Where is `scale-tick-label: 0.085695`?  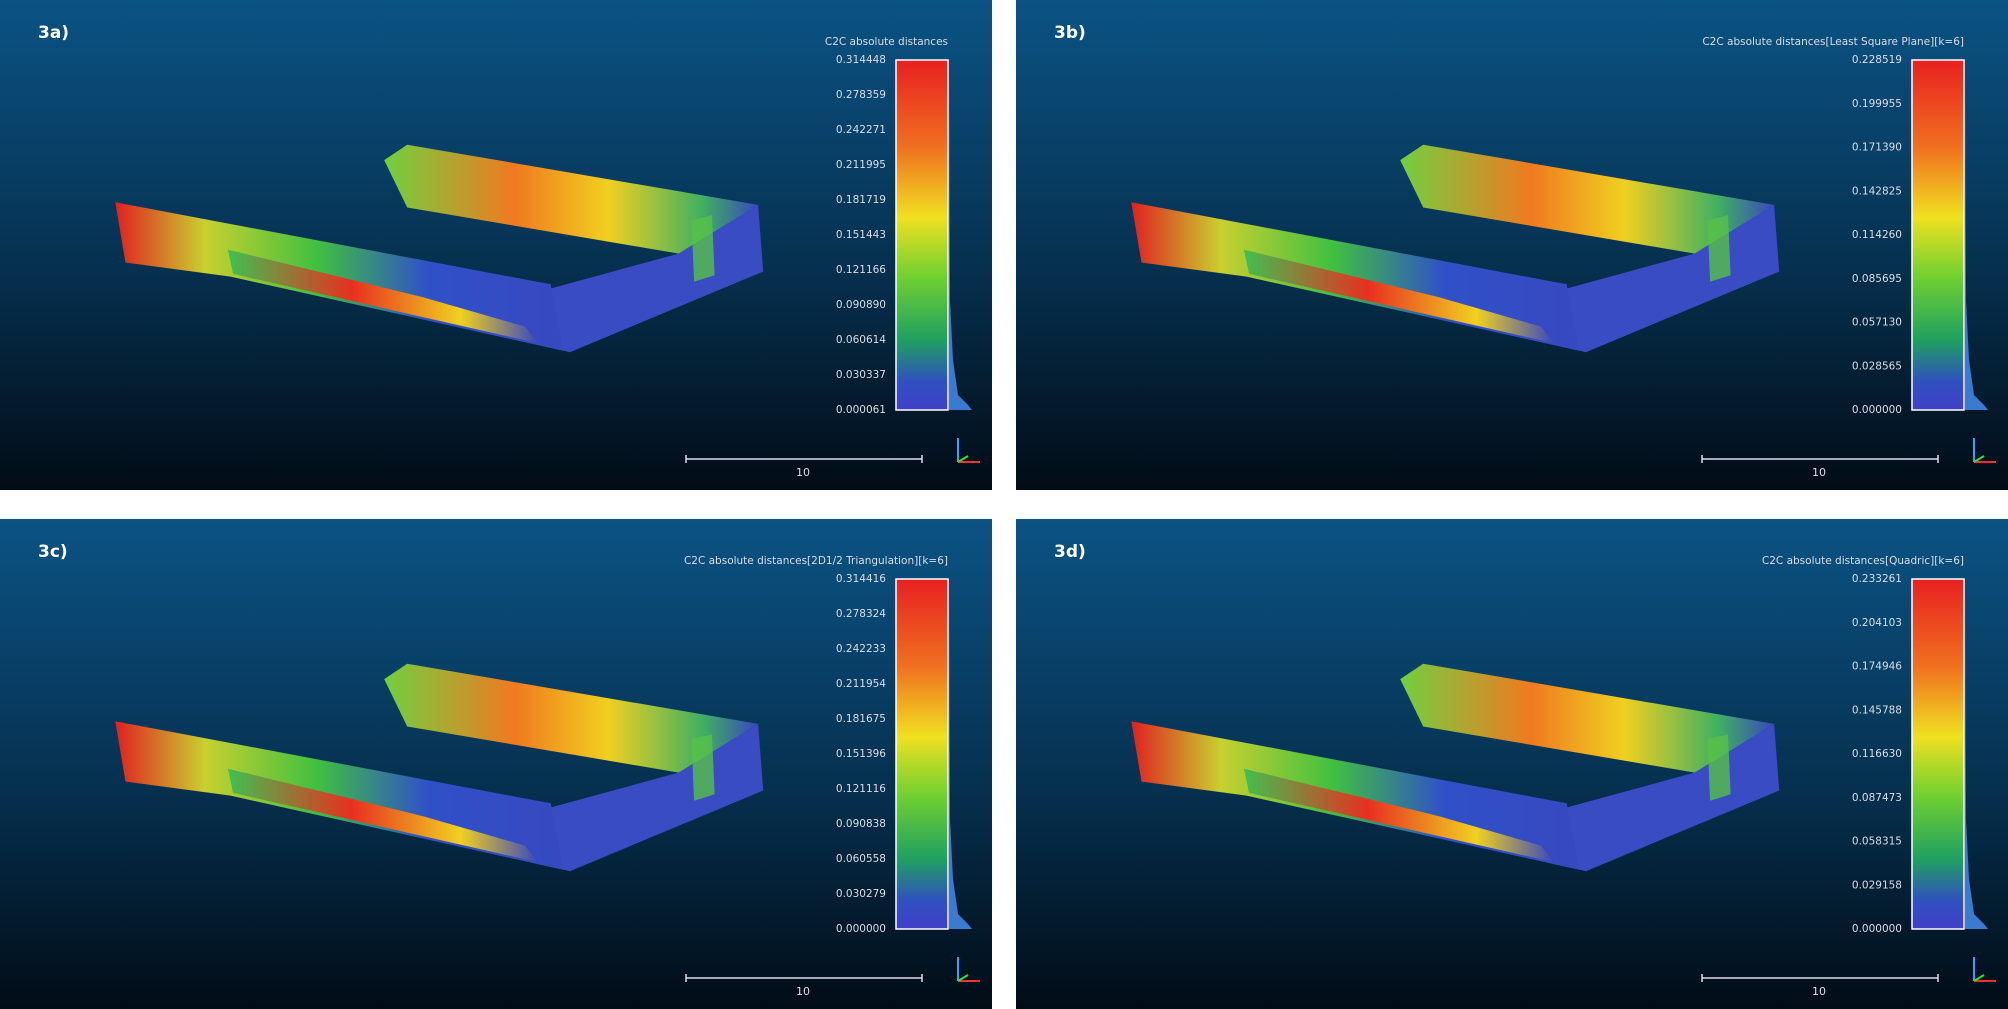
scale-tick-label: 0.085695 is located at coordinates (1877, 279).